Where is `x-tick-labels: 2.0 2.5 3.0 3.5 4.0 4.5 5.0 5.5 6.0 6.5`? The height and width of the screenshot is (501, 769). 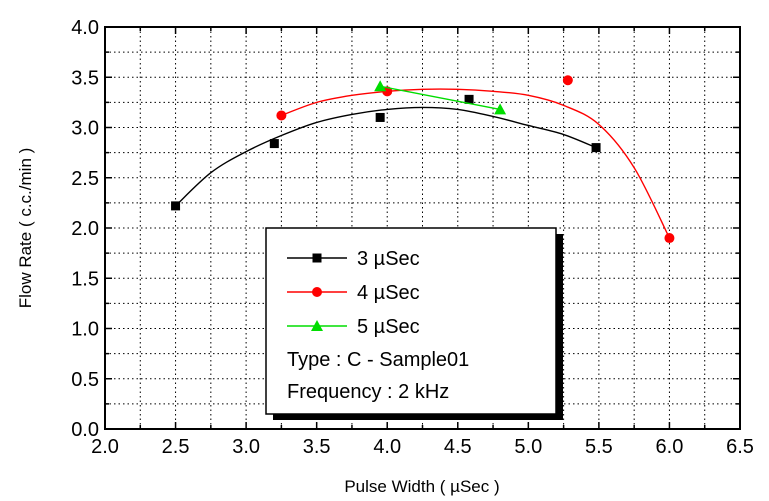
x-tick-labels: 2.0 2.5 3.0 3.5 4.0 4.5 5.0 5.5 6.0 6.5 is located at coordinates (422, 447).